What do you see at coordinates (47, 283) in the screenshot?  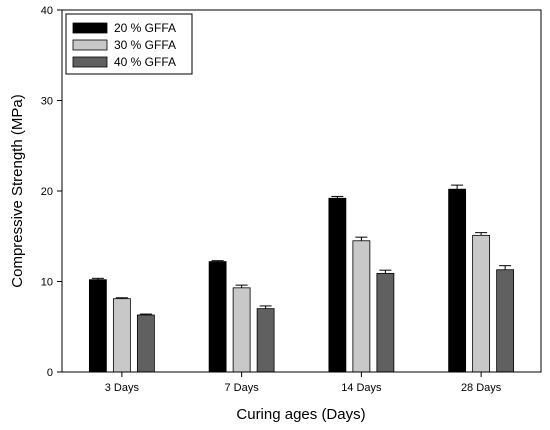 I see `y-tick-label: 10` at bounding box center [47, 283].